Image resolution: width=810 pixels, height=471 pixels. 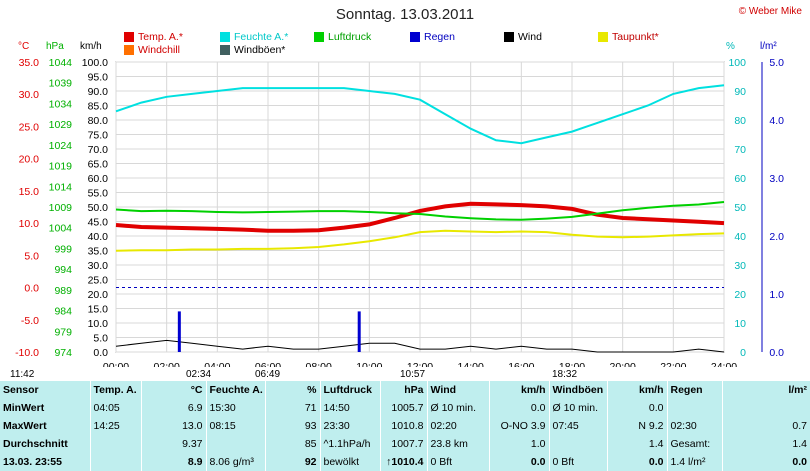 I want to click on temp-now: 8.9, so click(x=174, y=462).